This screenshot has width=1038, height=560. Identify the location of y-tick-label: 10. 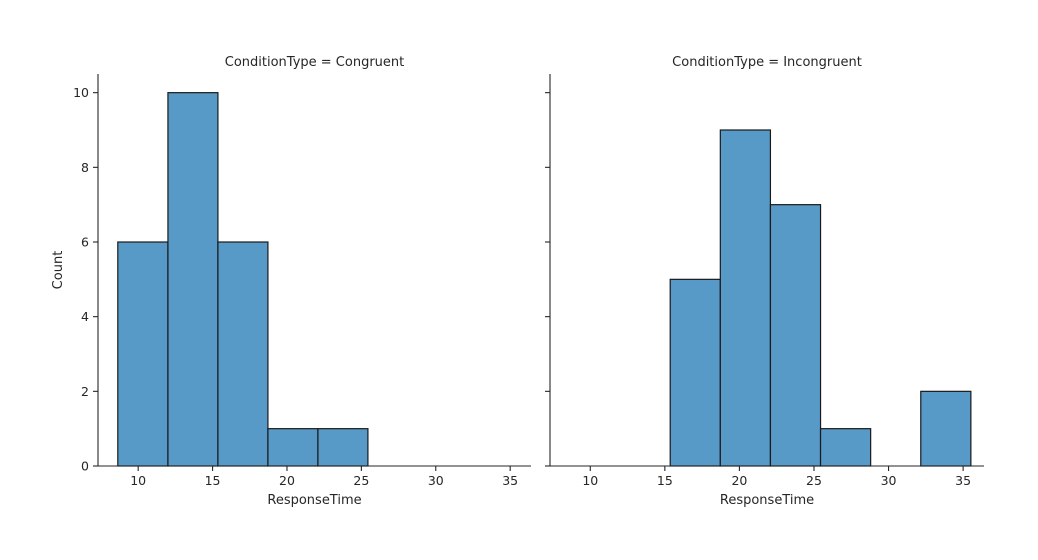
(81, 92).